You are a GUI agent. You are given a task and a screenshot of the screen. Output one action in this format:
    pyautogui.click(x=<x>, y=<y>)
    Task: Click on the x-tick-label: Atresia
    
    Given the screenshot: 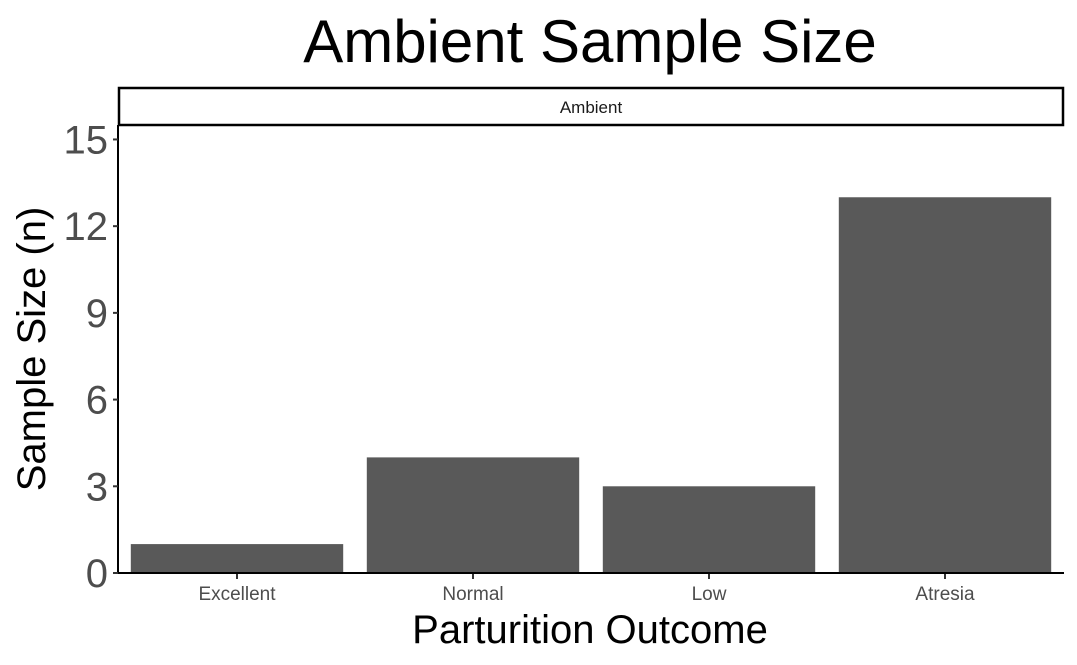 What is the action you would take?
    pyautogui.click(x=945, y=594)
    